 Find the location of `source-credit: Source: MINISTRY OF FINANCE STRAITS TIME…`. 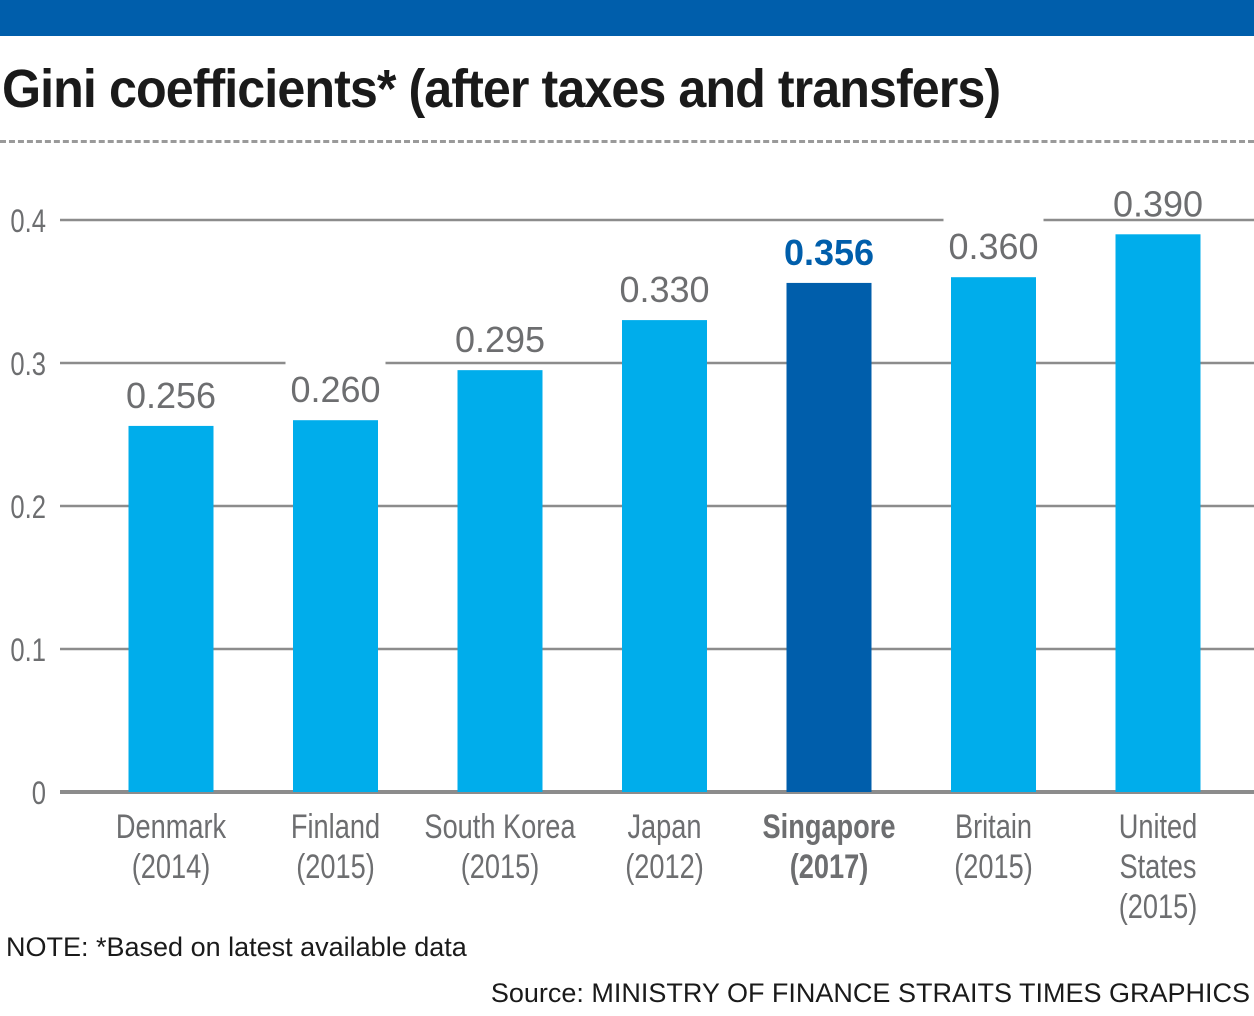

source-credit: Source: MINISTRY OF FINANCE STRAITS TIME… is located at coordinates (870, 993).